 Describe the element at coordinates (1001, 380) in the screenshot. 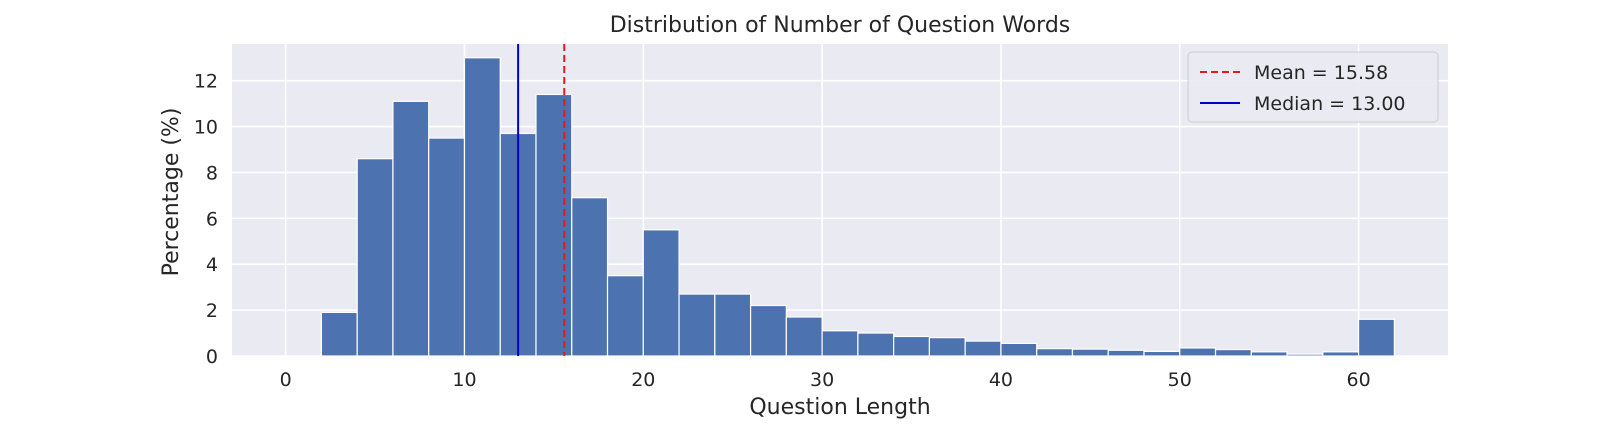

I see `x-tick-label: 40` at that location.